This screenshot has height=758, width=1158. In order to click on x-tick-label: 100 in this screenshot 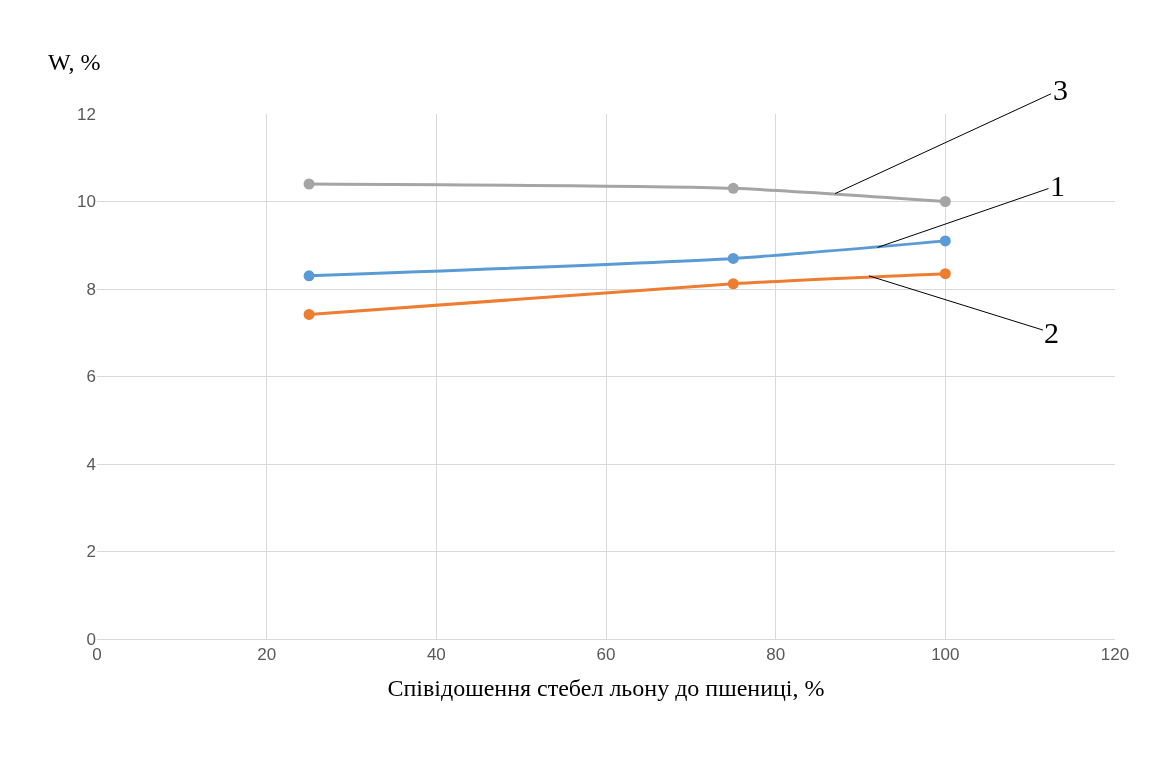, I will do `click(945, 655)`.